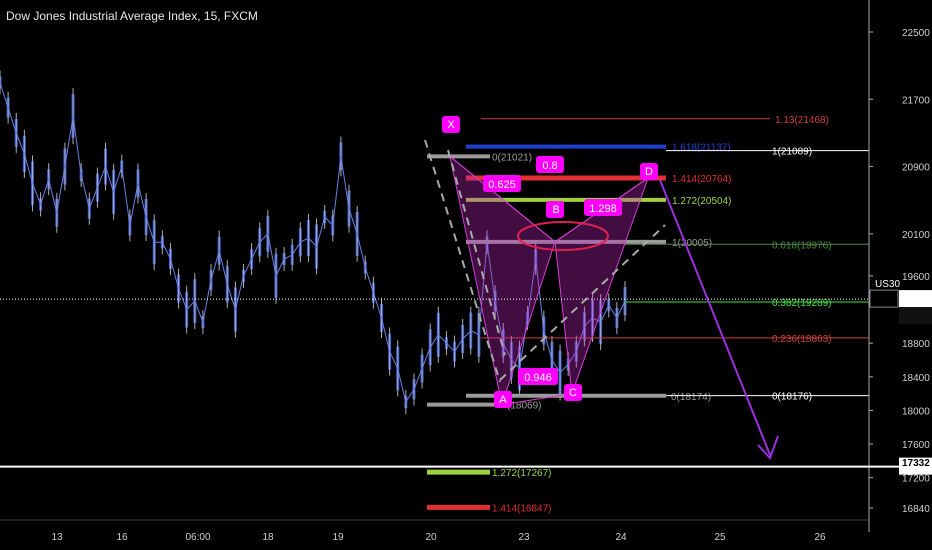  Describe the element at coordinates (802, 245) in the screenshot. I see `level-label-7: 0.618(19976)` at that location.